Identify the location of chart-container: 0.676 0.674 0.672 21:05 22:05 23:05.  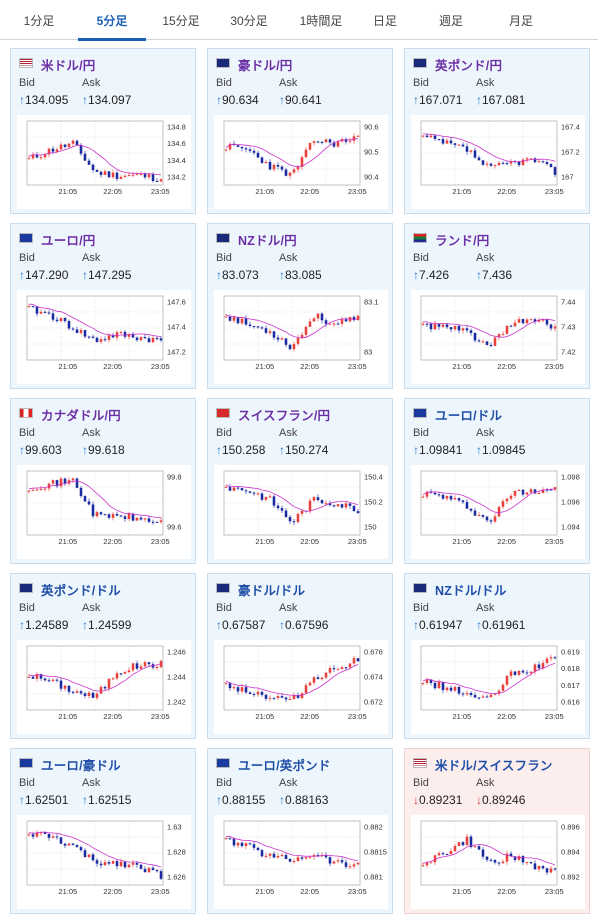
(301, 687).